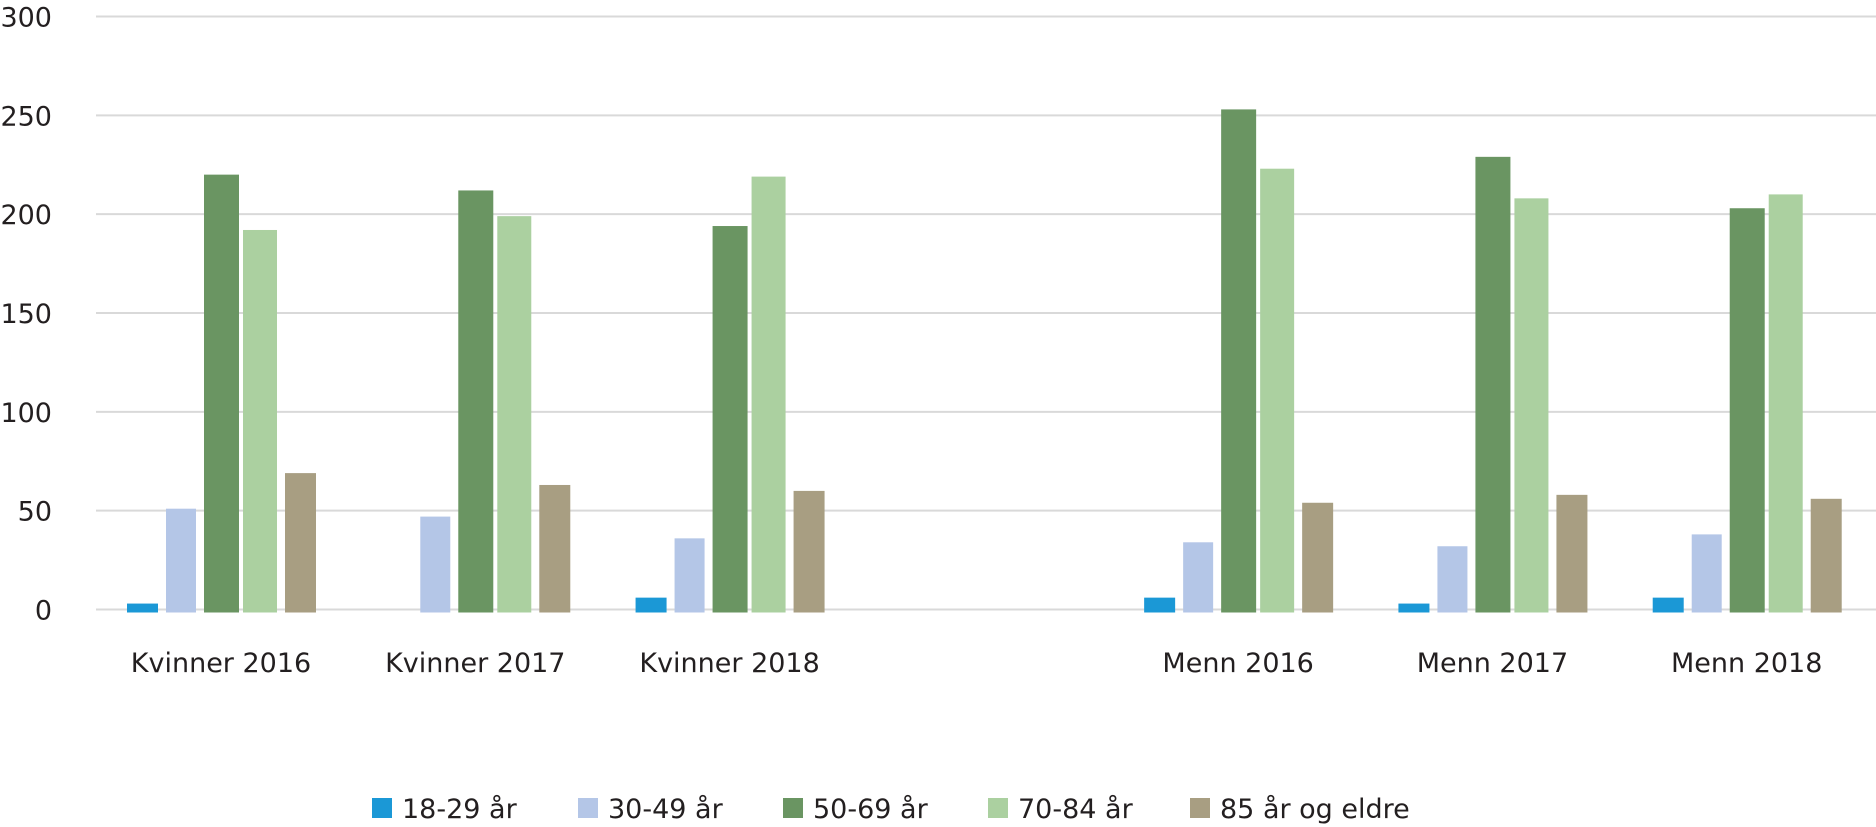 This screenshot has height=827, width=1876. I want to click on bar-50-69-r-menn-2017, so click(1493, 384).